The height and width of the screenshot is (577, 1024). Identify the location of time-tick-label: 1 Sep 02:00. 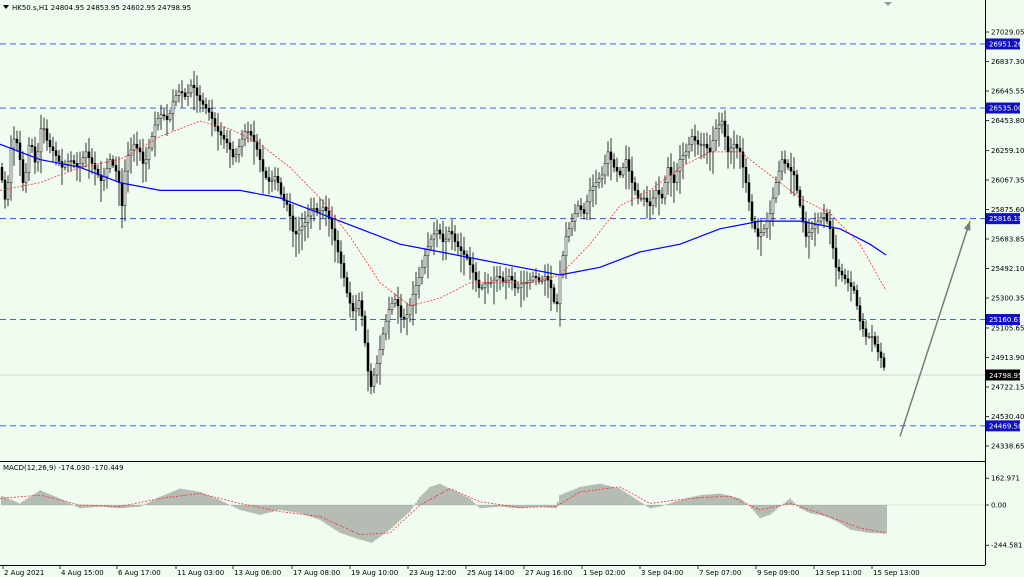
(604, 573).